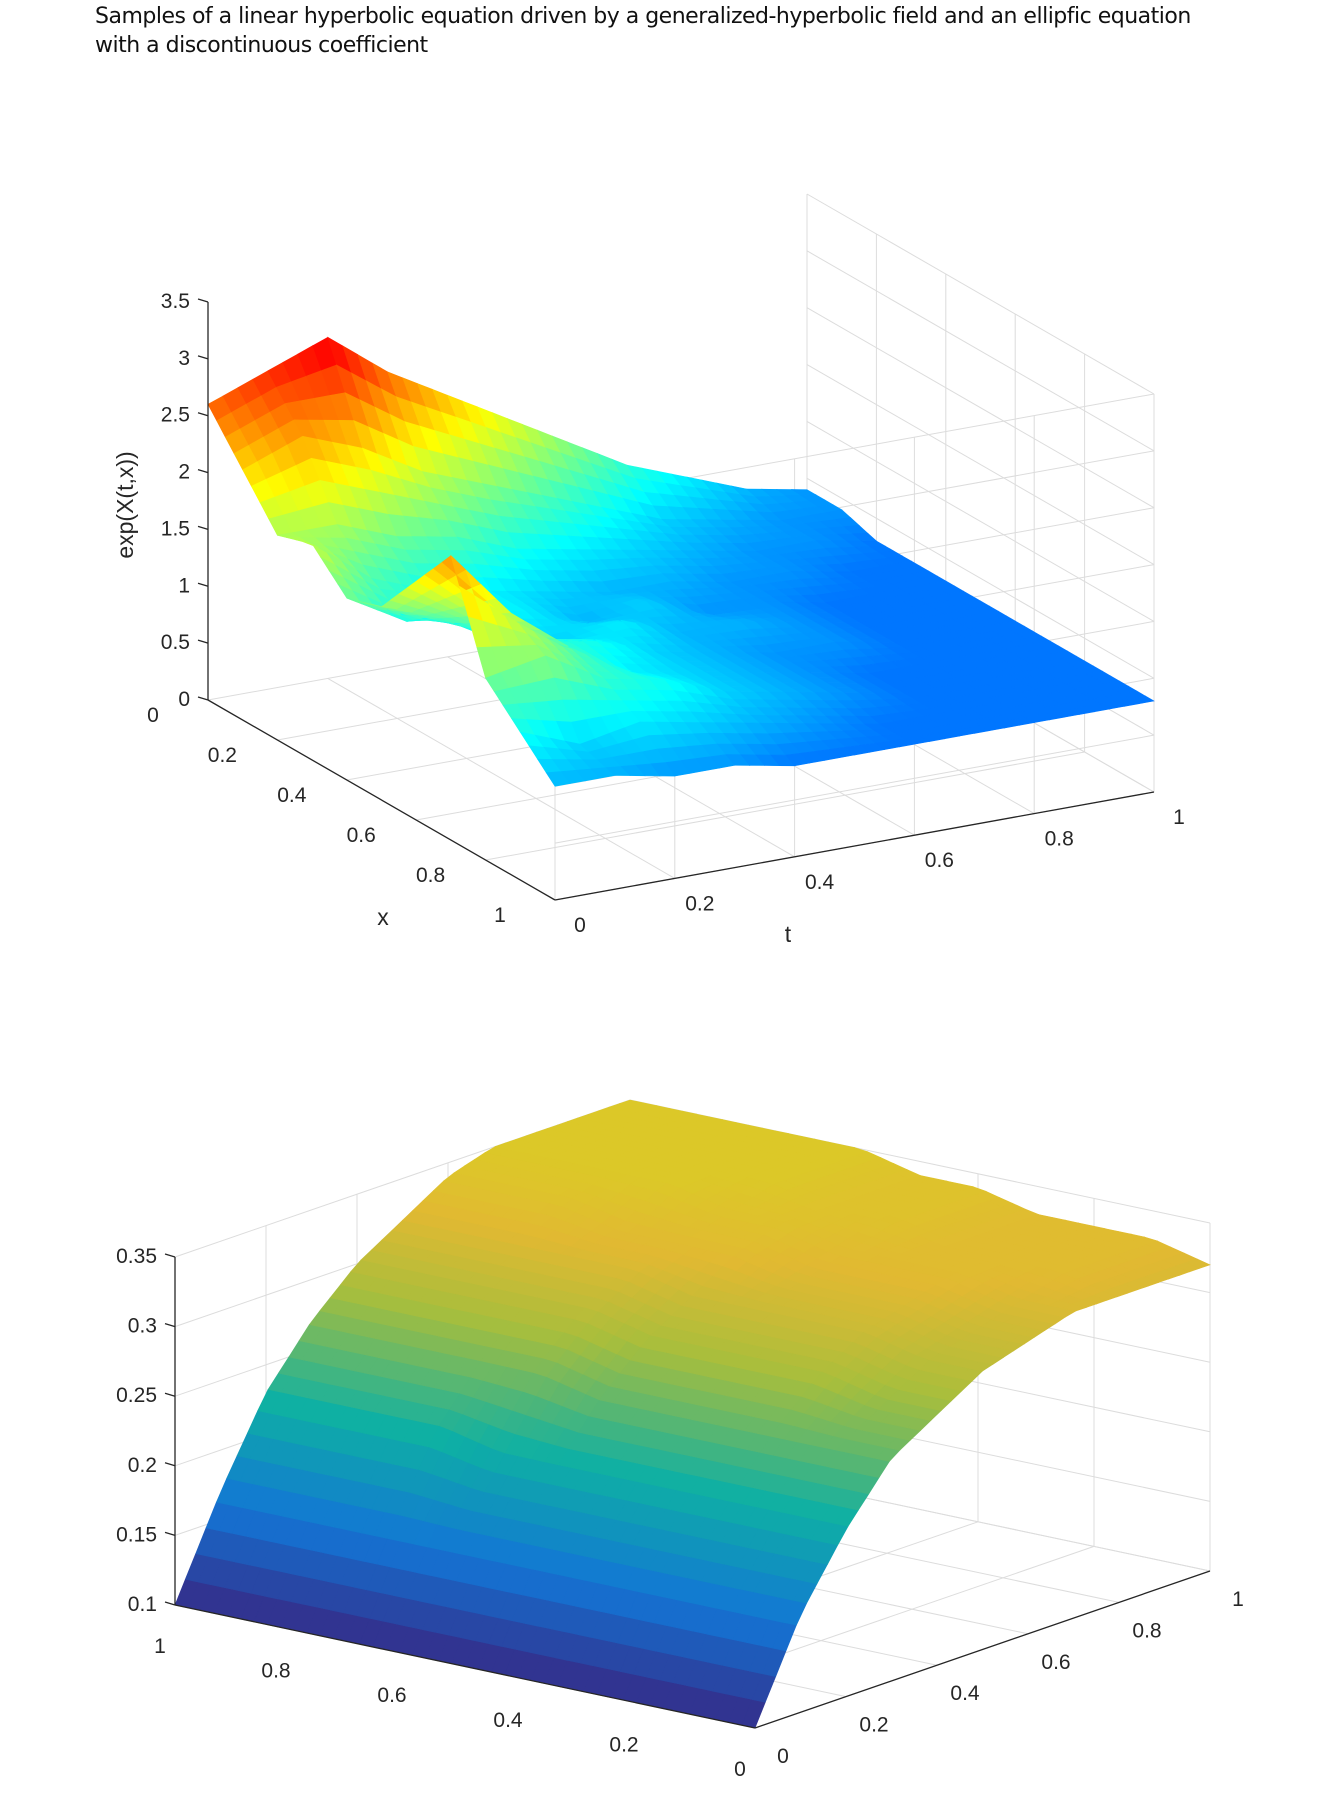 Image resolution: width=1334 pixels, height=1813 pixels. Describe the element at coordinates (275, 1671) in the screenshot. I see `u-tick-label: 0.8` at that location.